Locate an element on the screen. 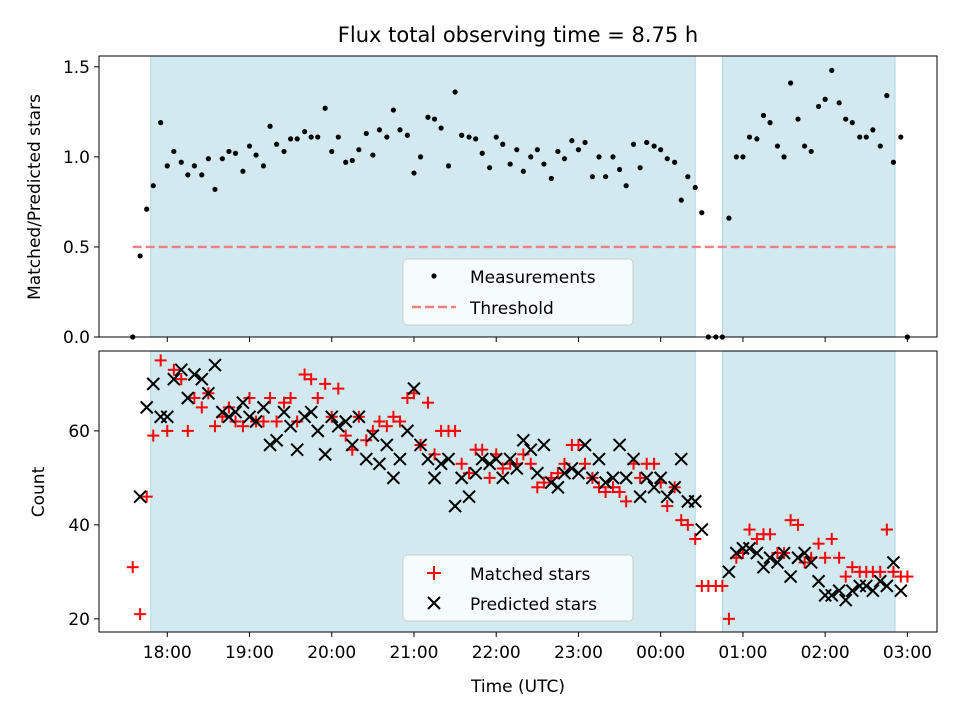  legend-predicted-marker is located at coordinates (434, 603).